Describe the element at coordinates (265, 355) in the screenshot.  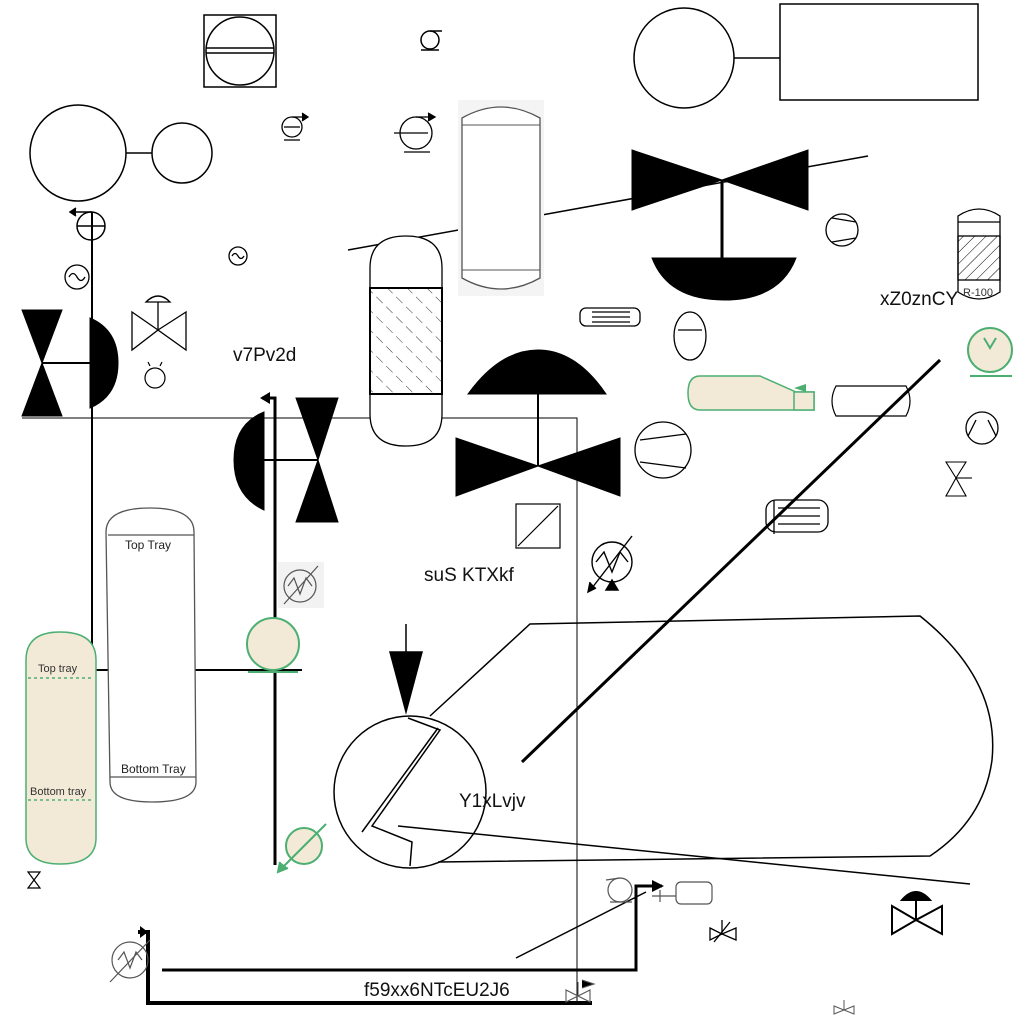
I see `tag-label-1: v7Pv2d` at that location.